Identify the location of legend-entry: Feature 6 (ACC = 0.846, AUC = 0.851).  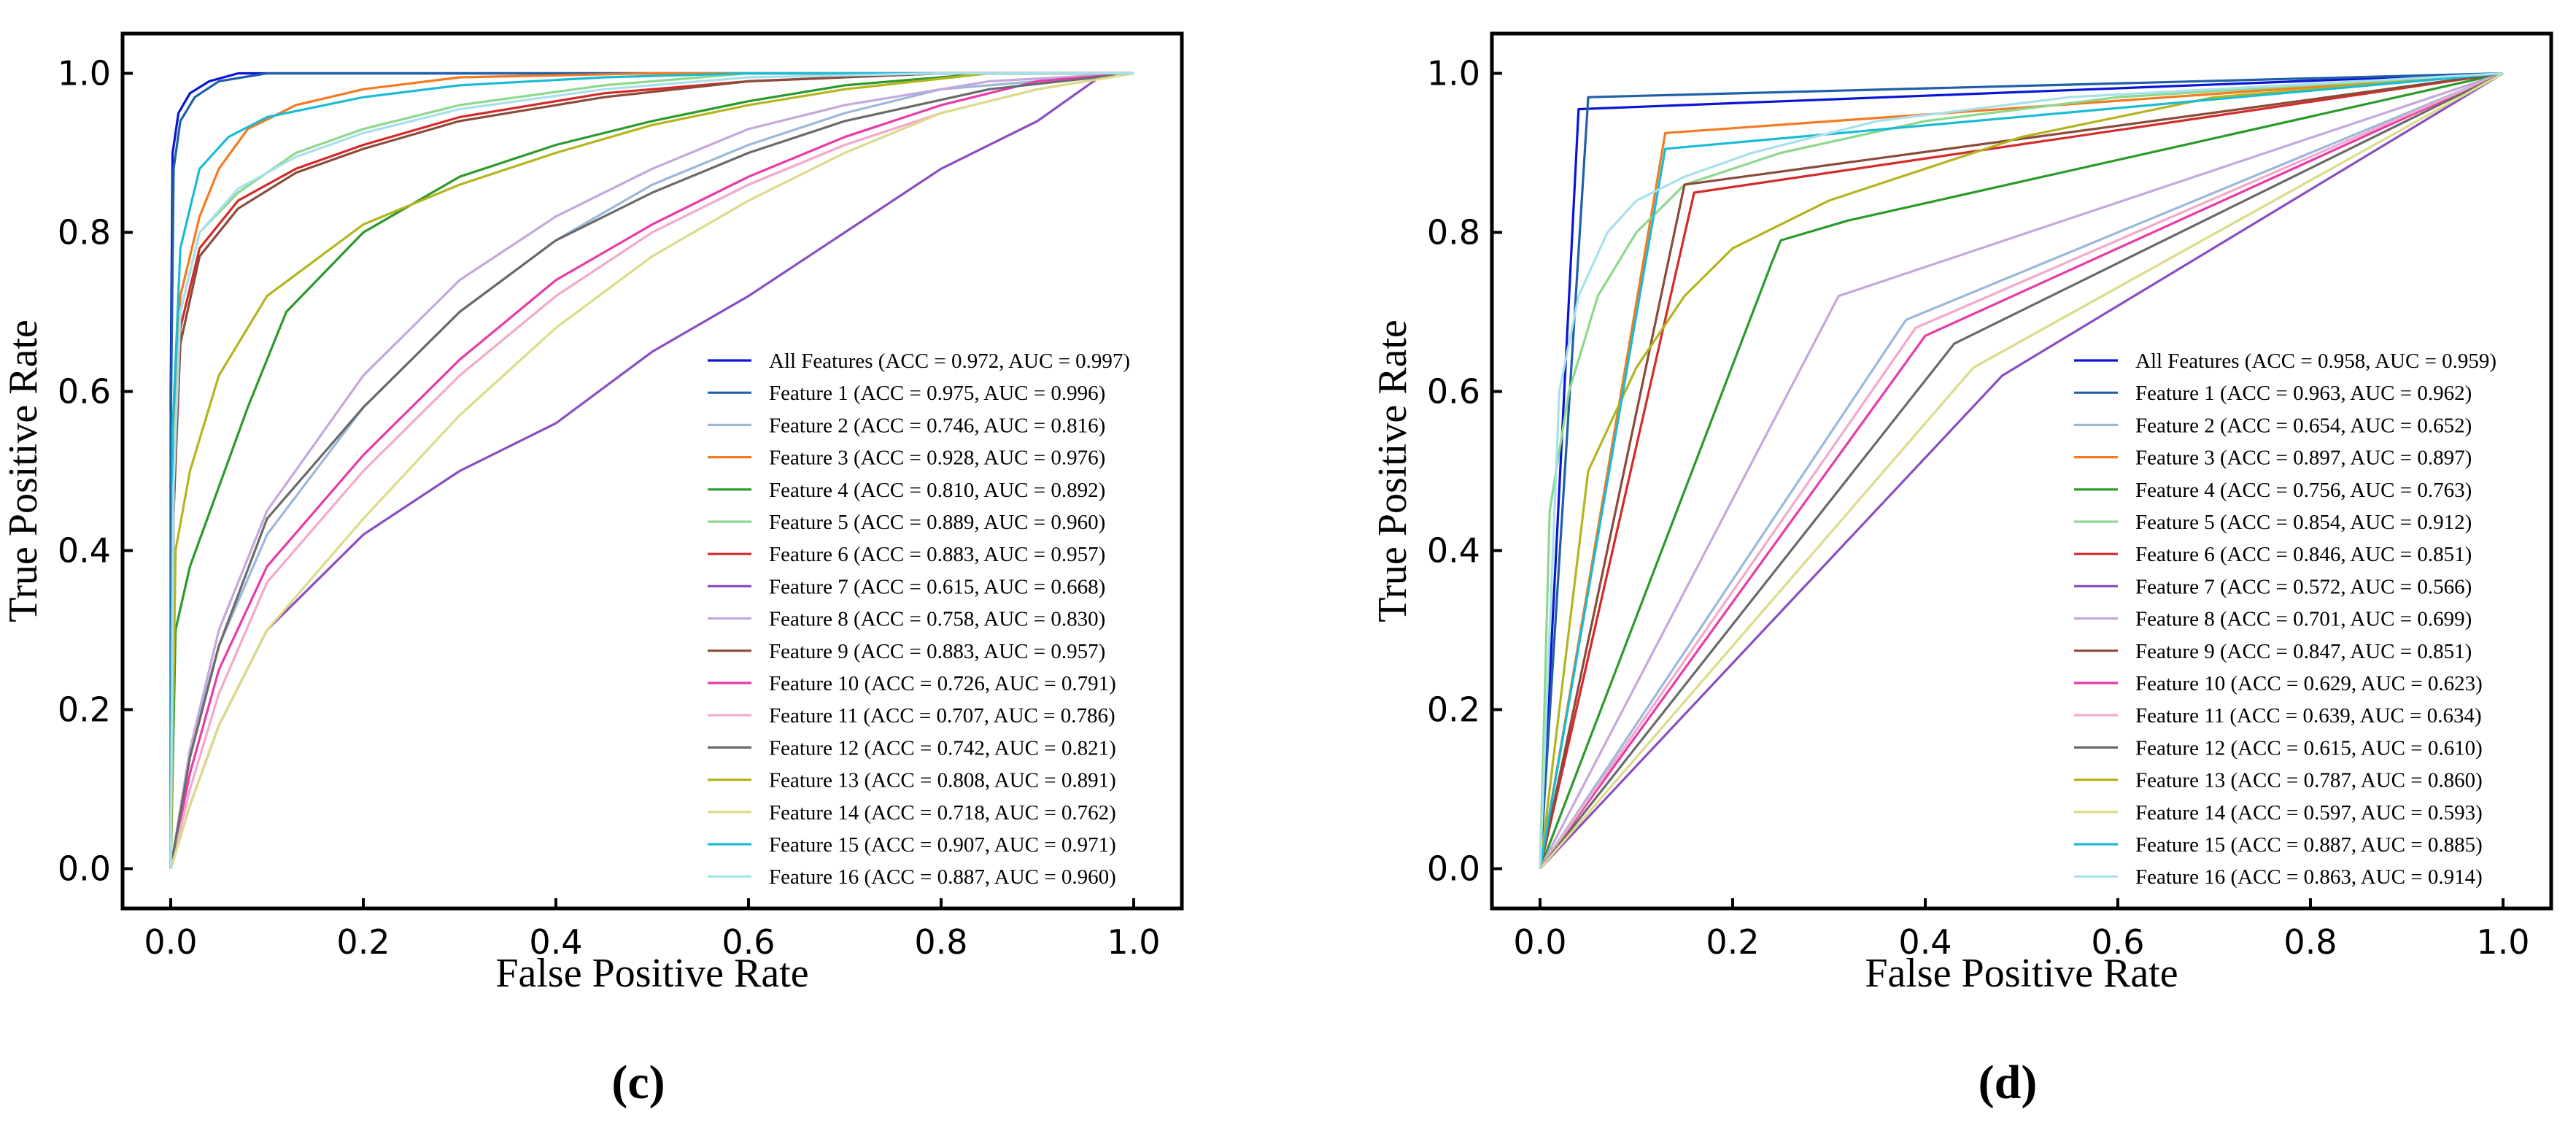
(2303, 554).